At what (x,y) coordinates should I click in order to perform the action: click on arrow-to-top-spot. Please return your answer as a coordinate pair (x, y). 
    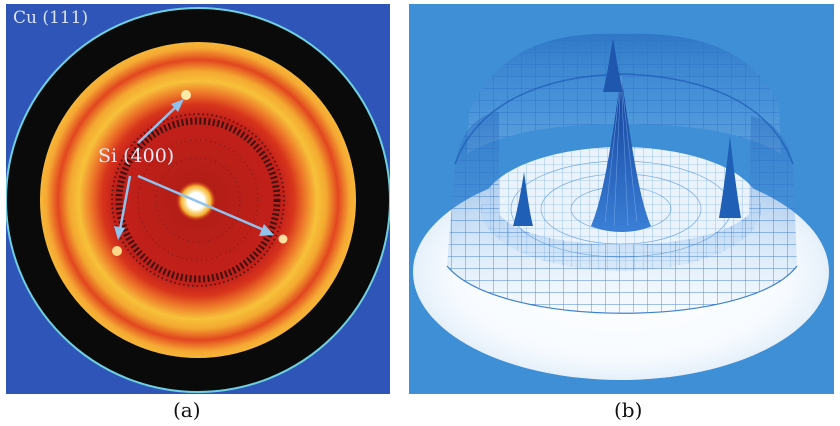
    Looking at the image, I should click on (158, 124).